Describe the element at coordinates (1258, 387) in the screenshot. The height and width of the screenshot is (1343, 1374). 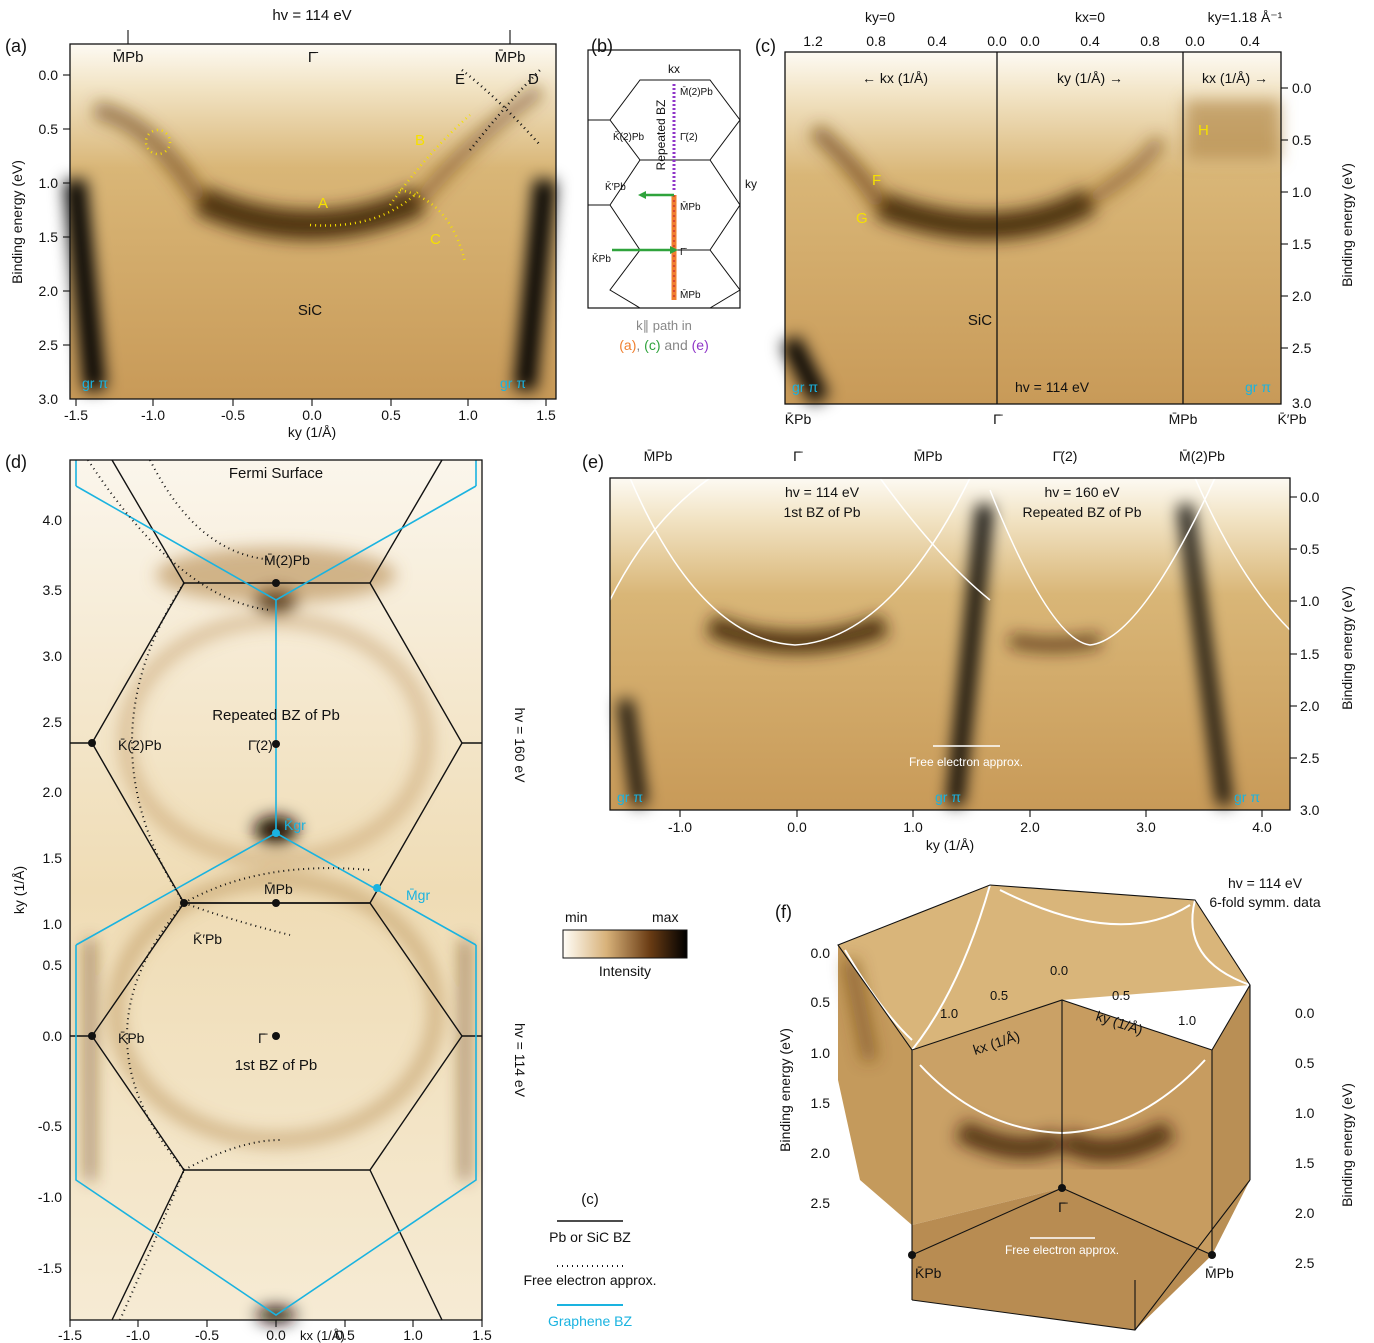
I see `panel-c-gr-right: gr π` at that location.